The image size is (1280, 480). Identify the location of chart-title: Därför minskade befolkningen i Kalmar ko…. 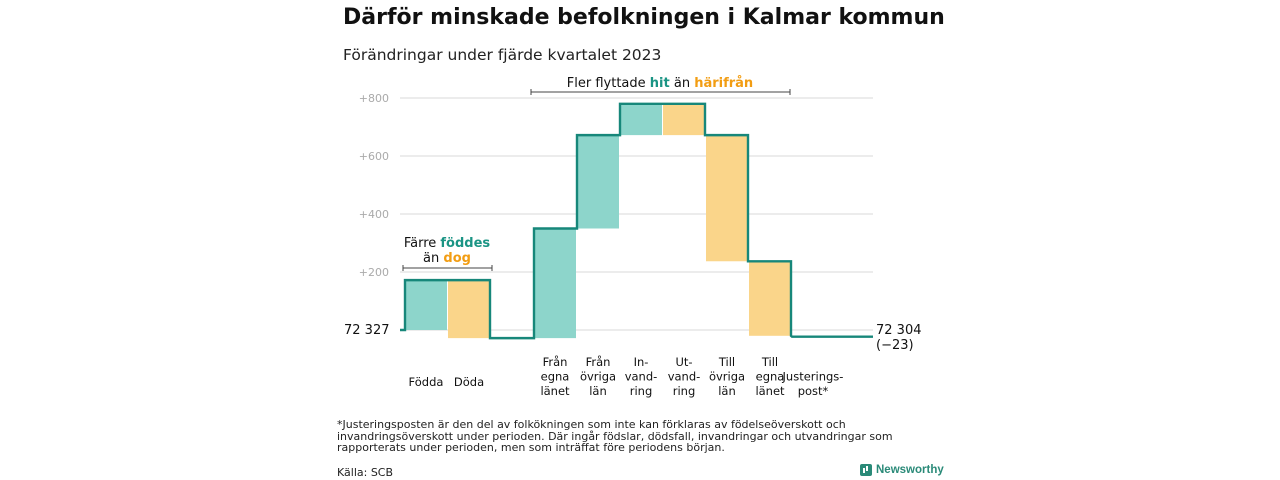
(644, 17).